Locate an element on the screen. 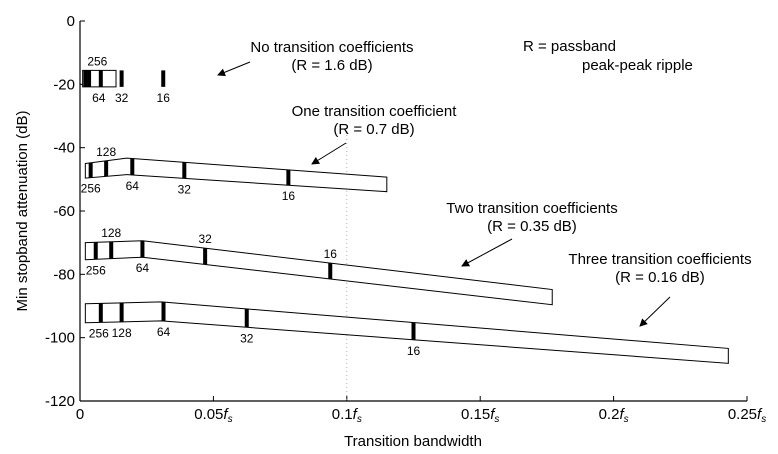  series-ripple-label: (R = 1.6 dB) is located at coordinates (331, 65).